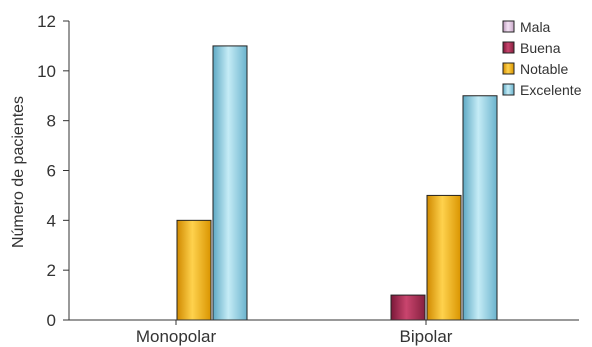  I want to click on legend-label-excelente: Excelente, so click(551, 90).